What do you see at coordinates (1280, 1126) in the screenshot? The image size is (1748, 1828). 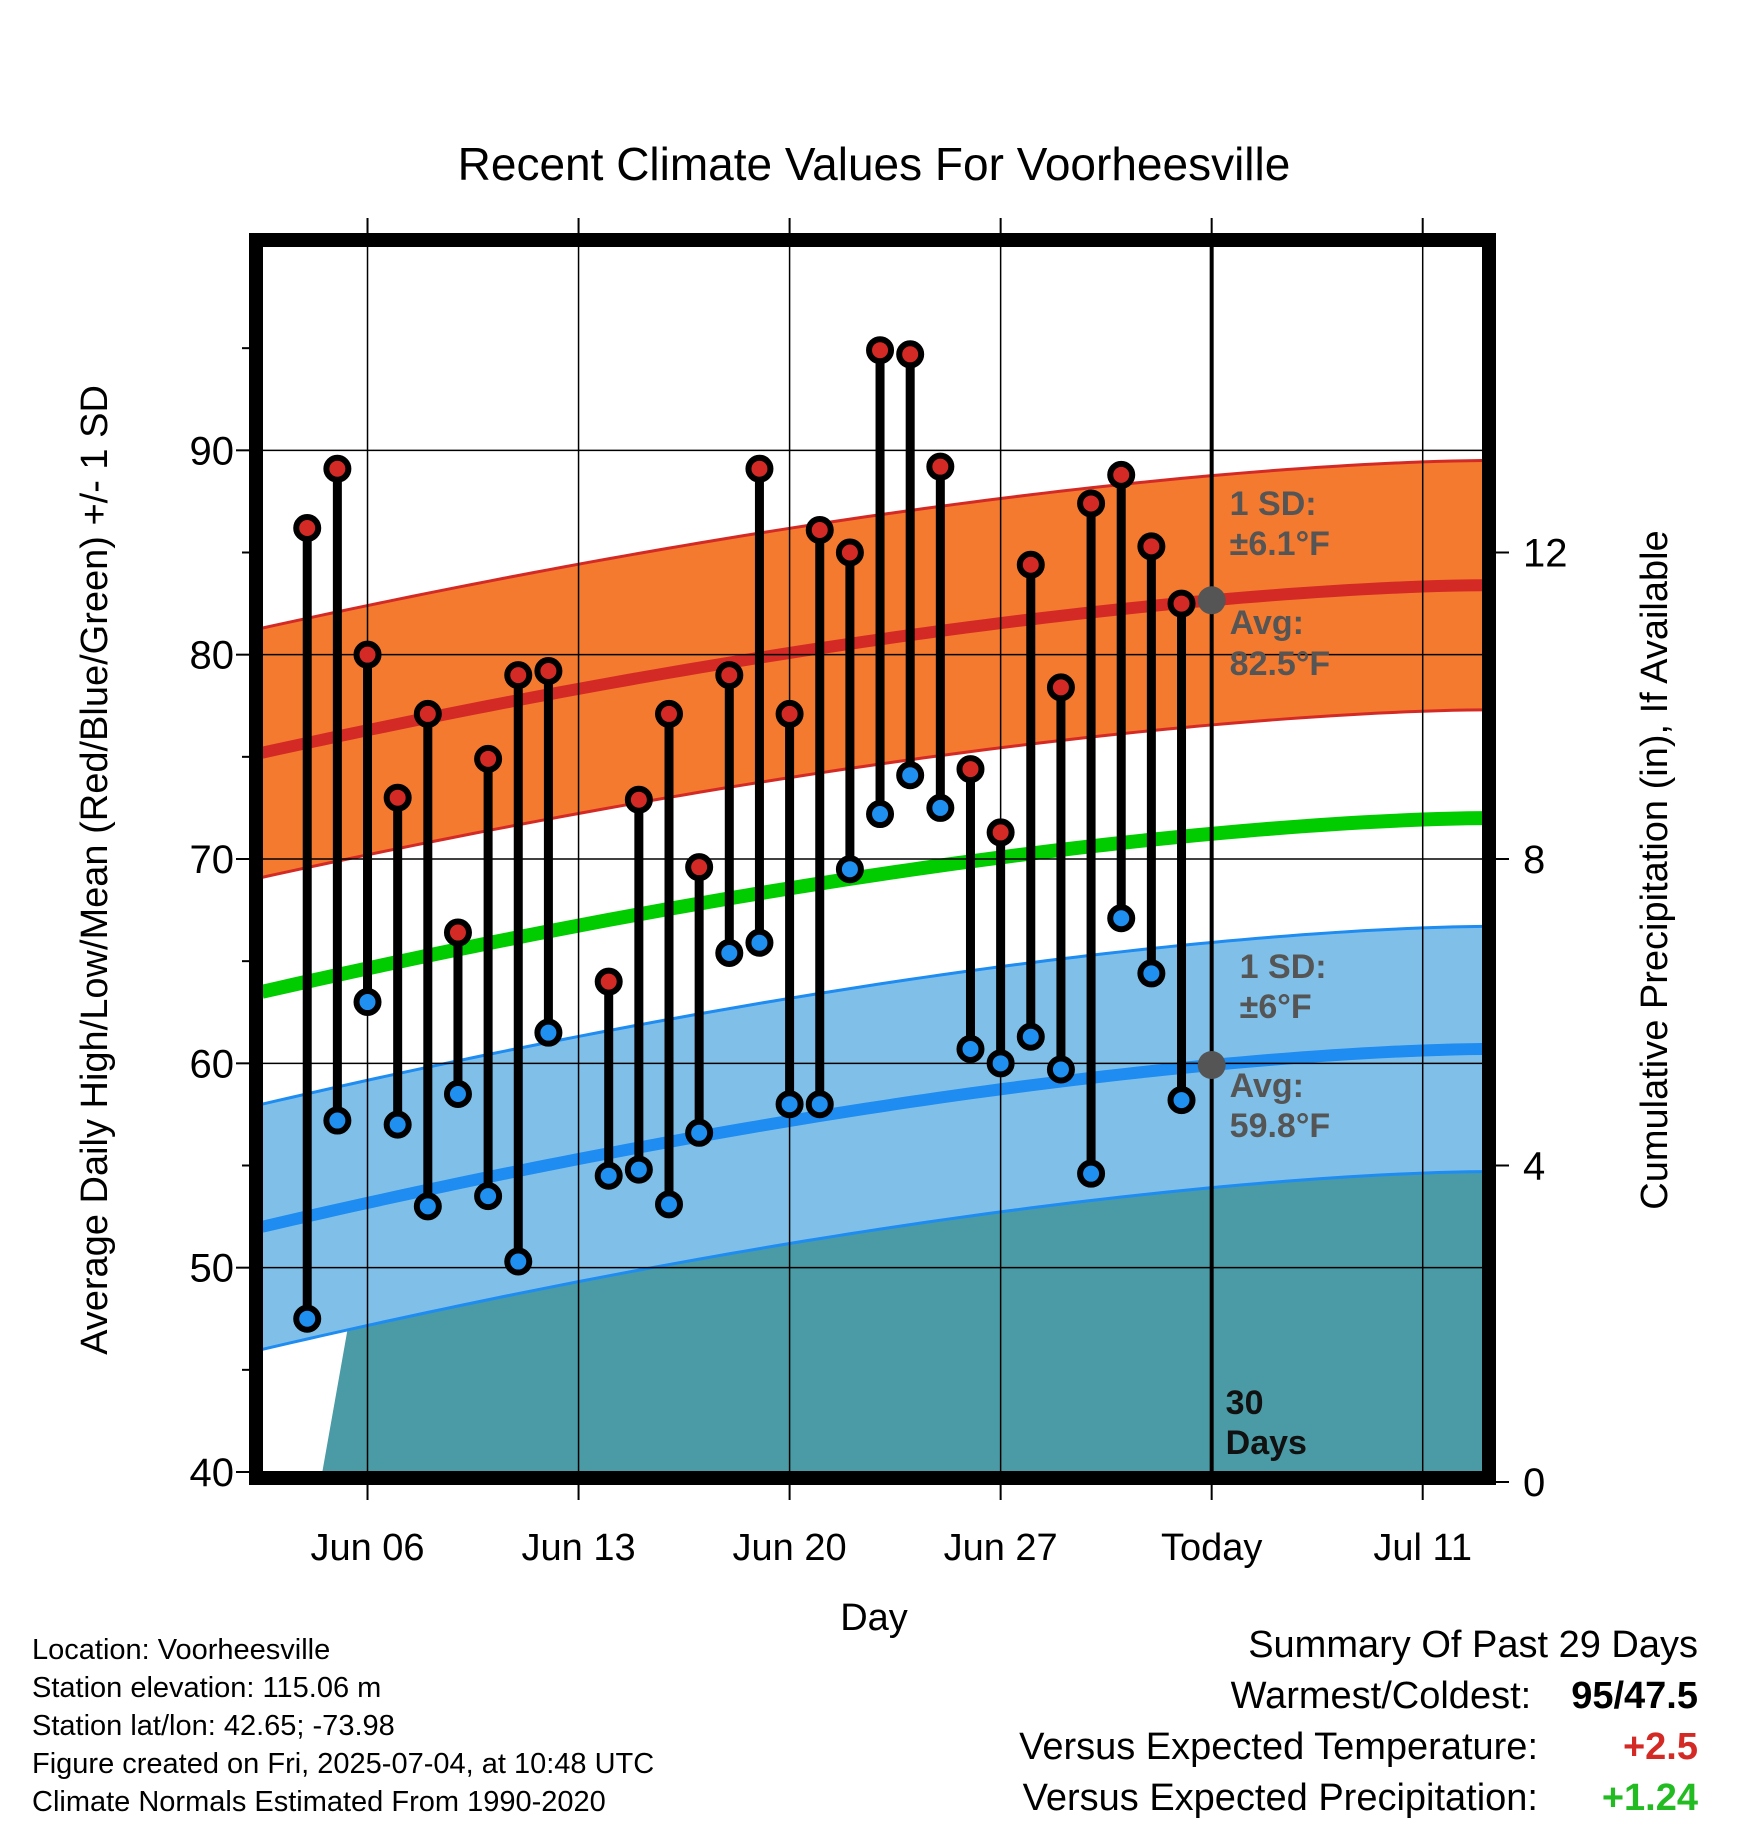 I see `low-avg-value: 59.8°F` at bounding box center [1280, 1126].